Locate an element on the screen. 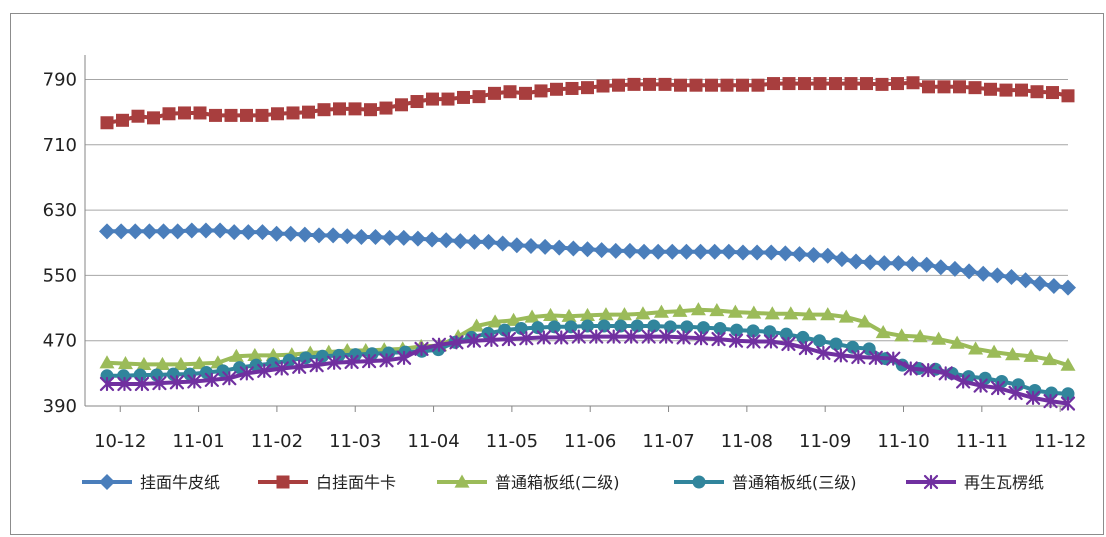 Image resolution: width=1106 pixels, height=537 pixels. y-tick-label: 470 is located at coordinates (60, 341).